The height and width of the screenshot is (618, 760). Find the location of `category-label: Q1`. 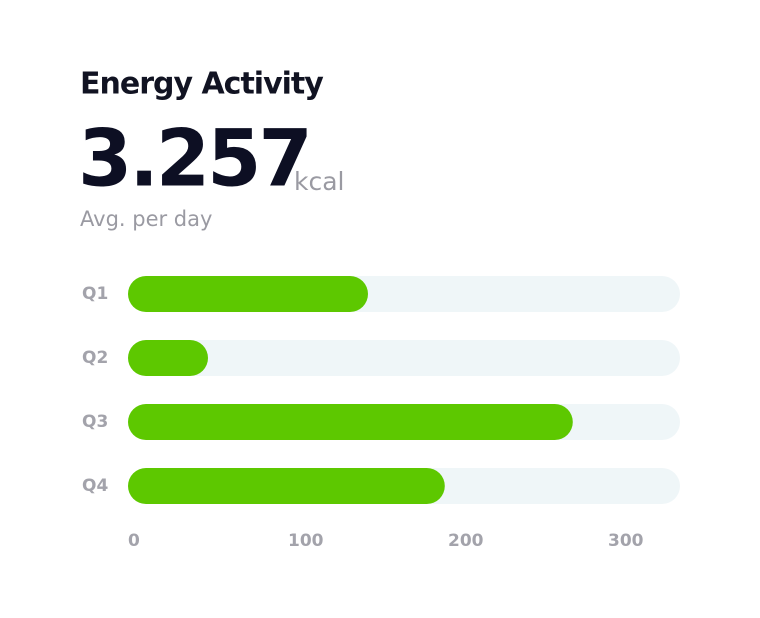

category-label: Q1 is located at coordinates (95, 294).